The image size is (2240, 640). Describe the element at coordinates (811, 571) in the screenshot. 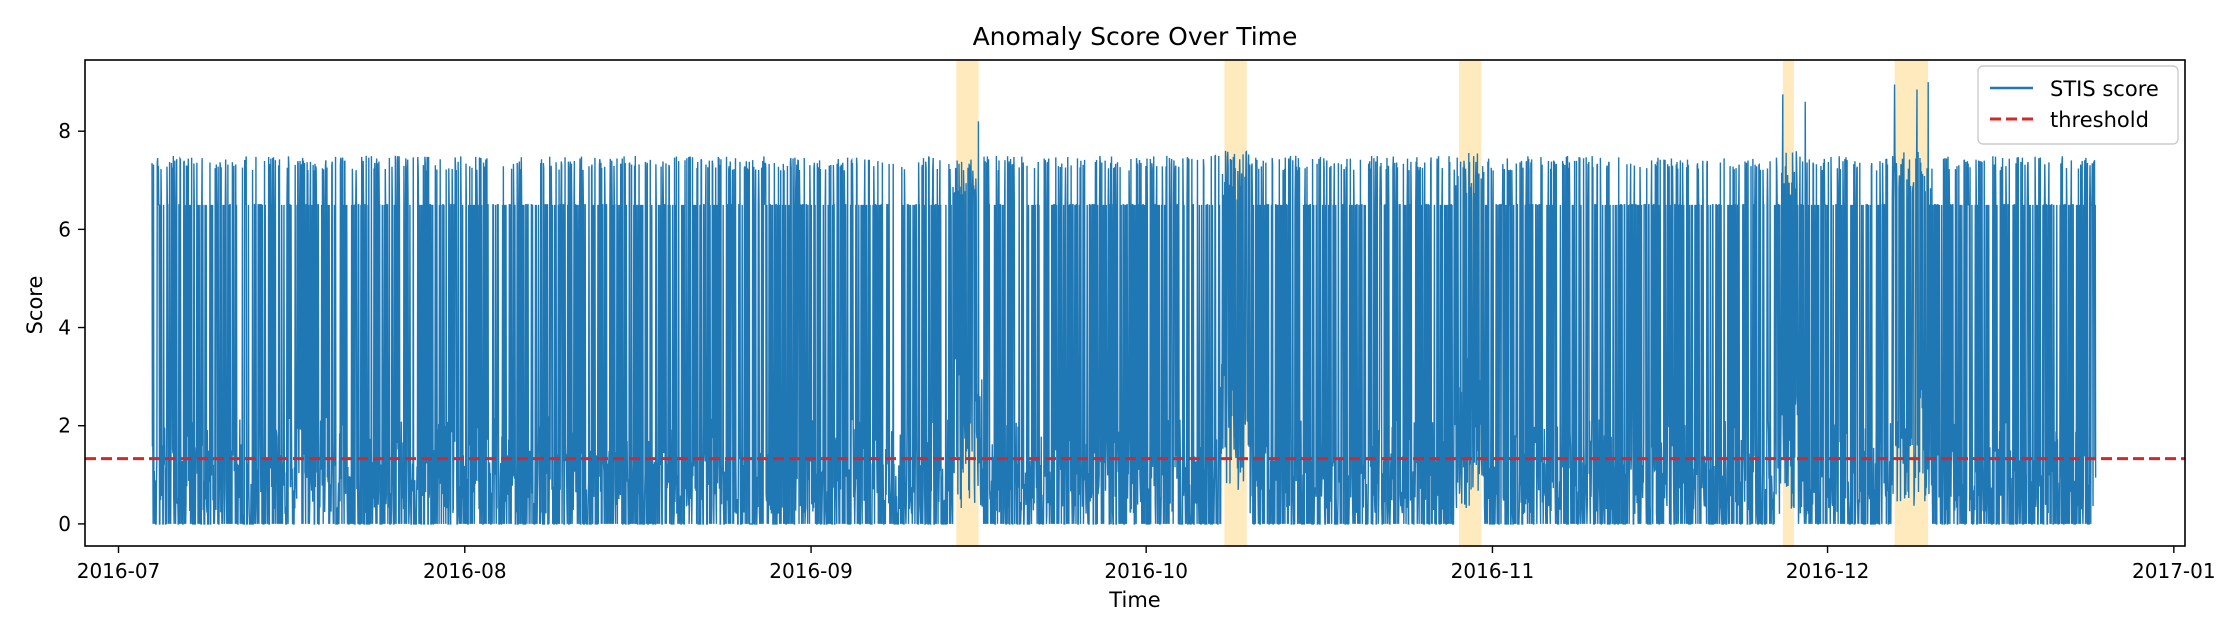

I see `x-tick-label: 2016-09` at that location.